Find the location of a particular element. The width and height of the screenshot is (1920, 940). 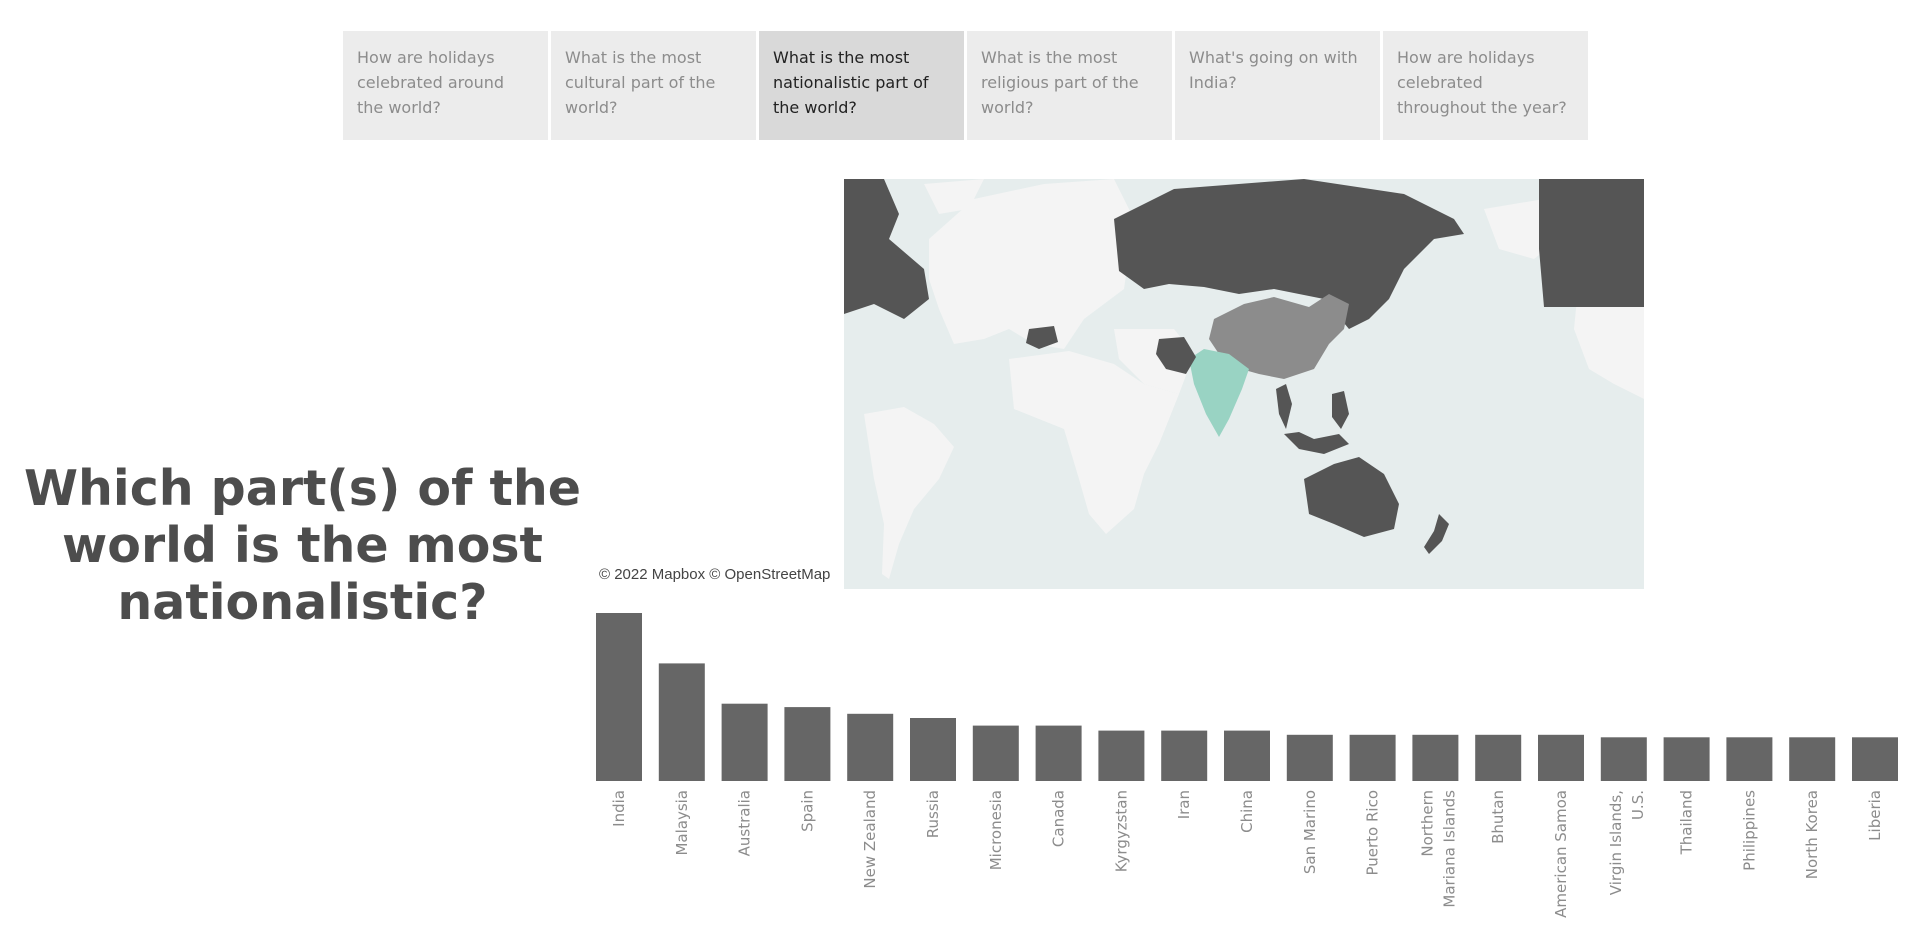

bar-kyrgyzstan is located at coordinates (1121, 755).